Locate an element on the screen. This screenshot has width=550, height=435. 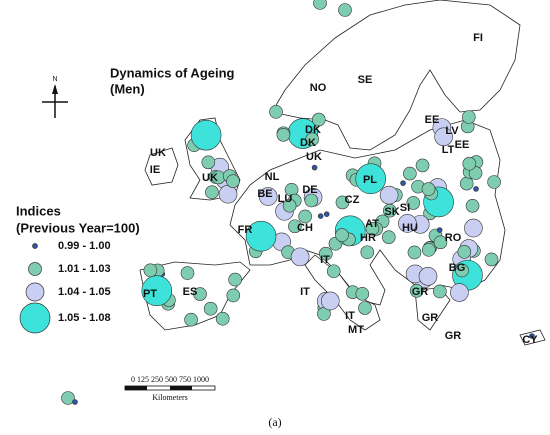
country-label: RO is located at coordinates (453, 238).